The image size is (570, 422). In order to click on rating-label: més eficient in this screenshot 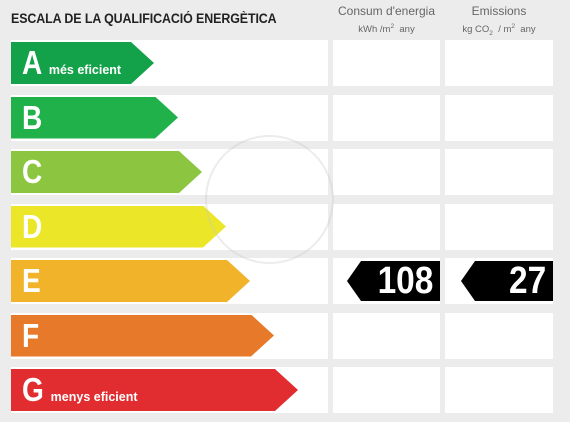, I will do `click(85, 70)`.